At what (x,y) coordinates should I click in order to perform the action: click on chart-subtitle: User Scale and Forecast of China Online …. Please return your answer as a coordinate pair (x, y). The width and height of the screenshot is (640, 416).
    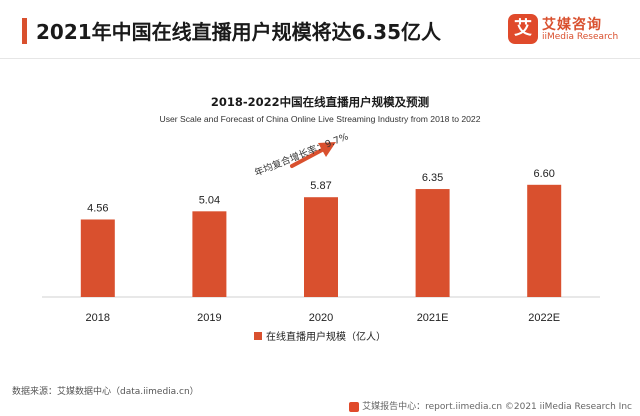
    Looking at the image, I should click on (320, 119).